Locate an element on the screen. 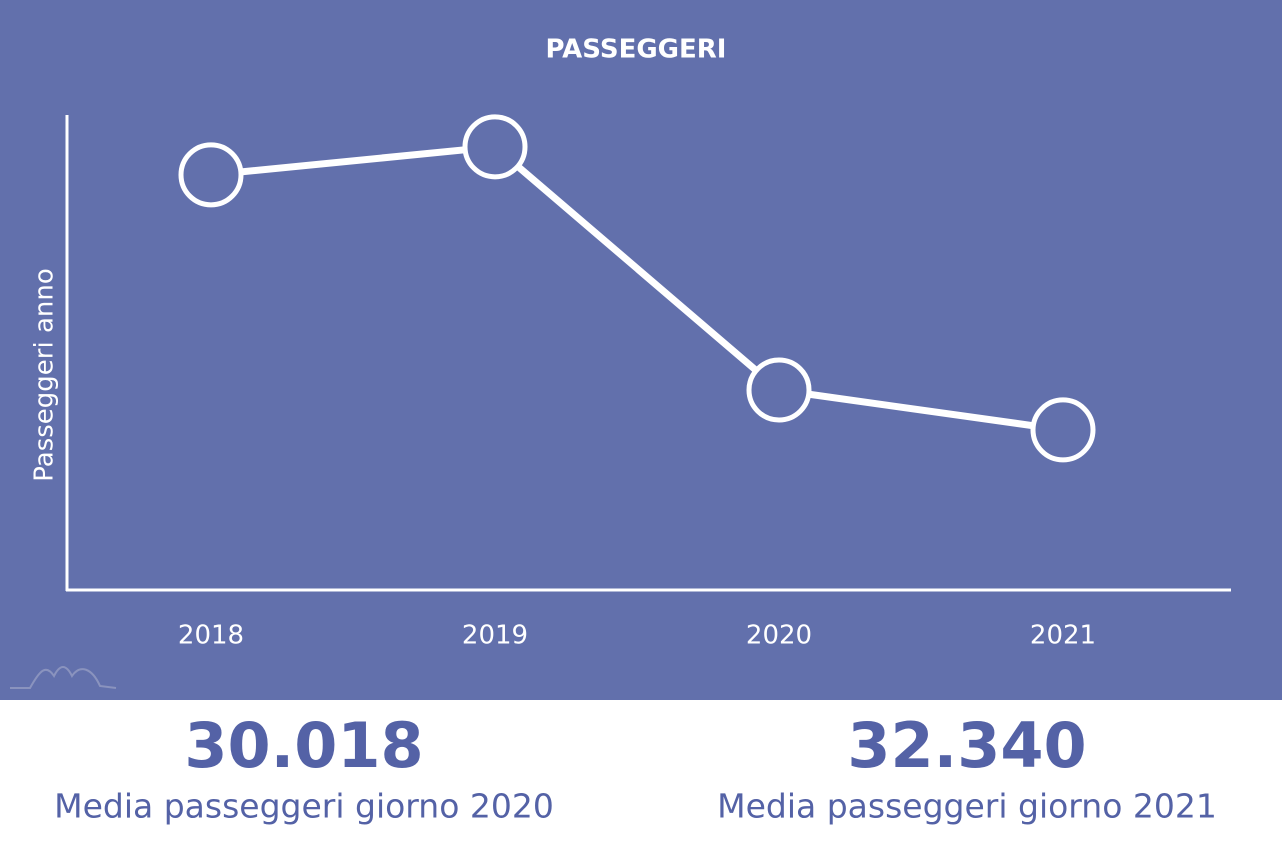 This screenshot has width=1282, height=846. x-tick-label: 2018 is located at coordinates (211, 636).